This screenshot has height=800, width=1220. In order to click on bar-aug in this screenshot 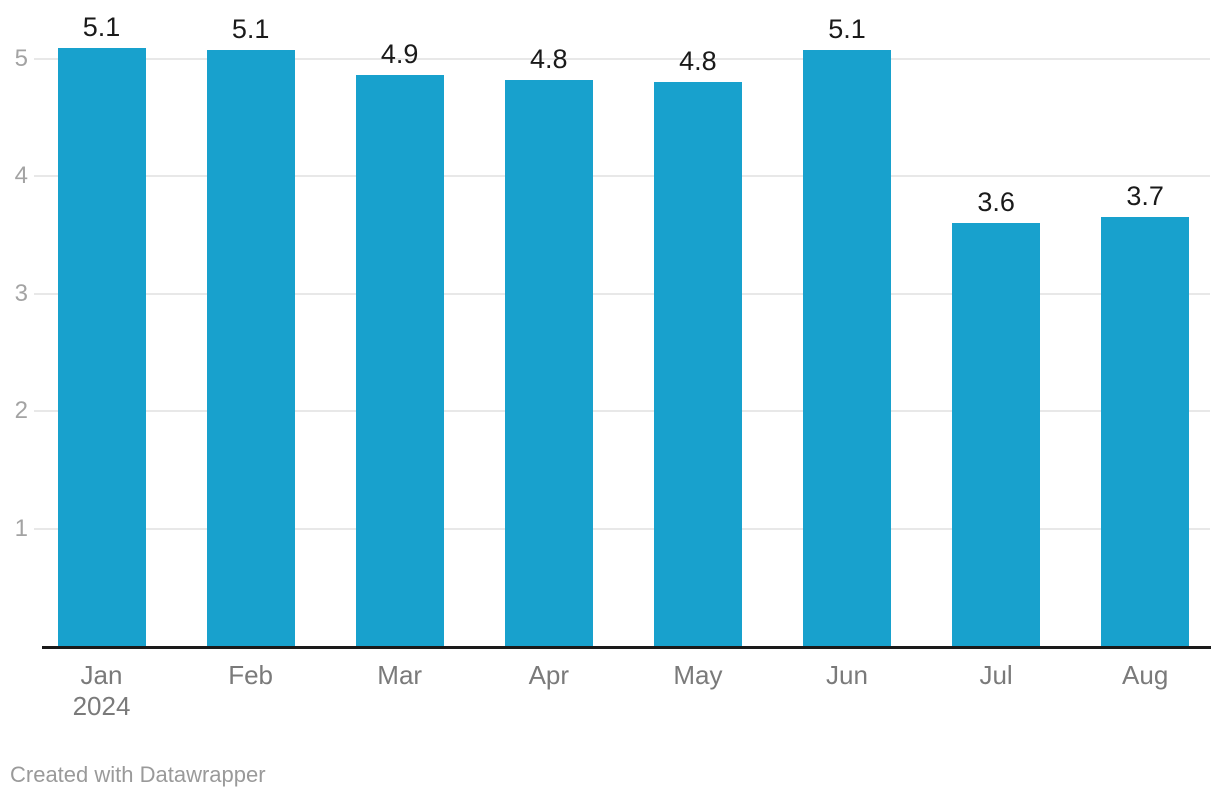, I will do `click(1145, 431)`.